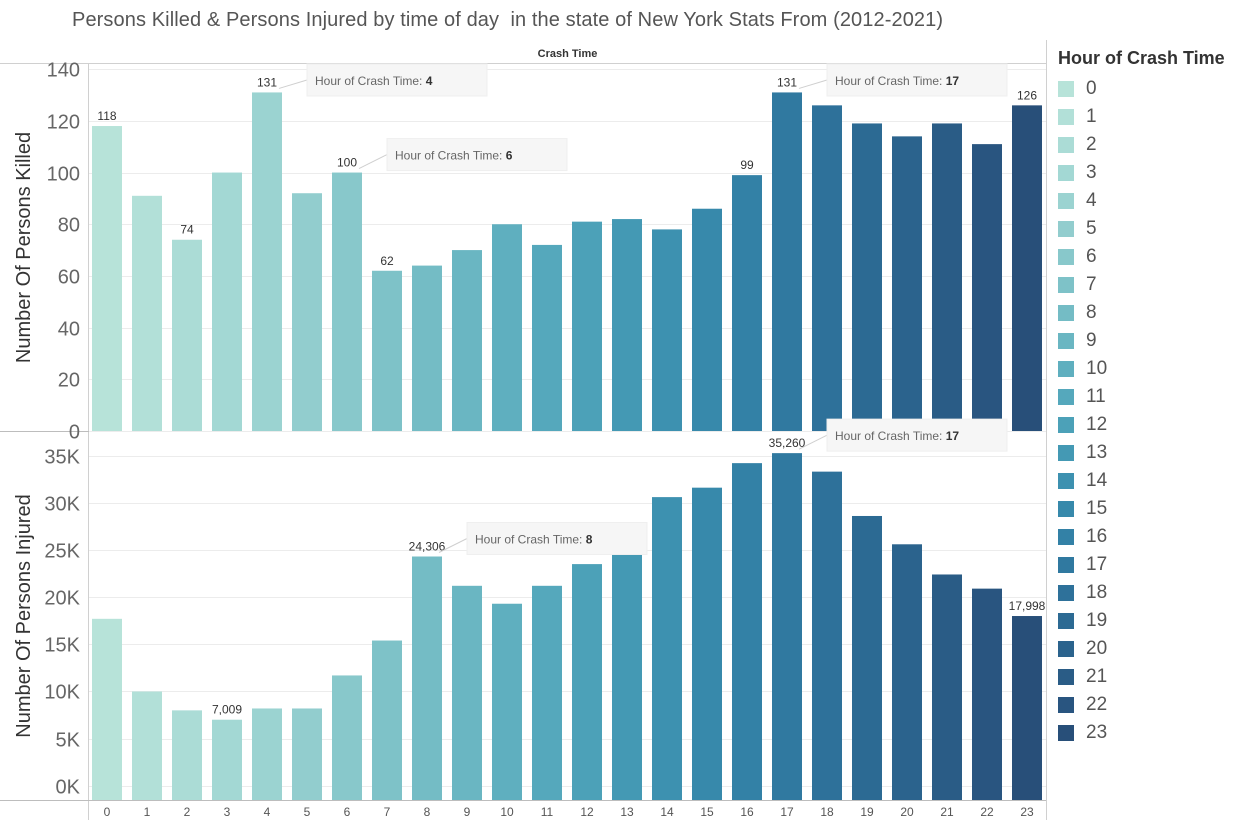  I want to click on legend-item: 8, so click(1150, 313).